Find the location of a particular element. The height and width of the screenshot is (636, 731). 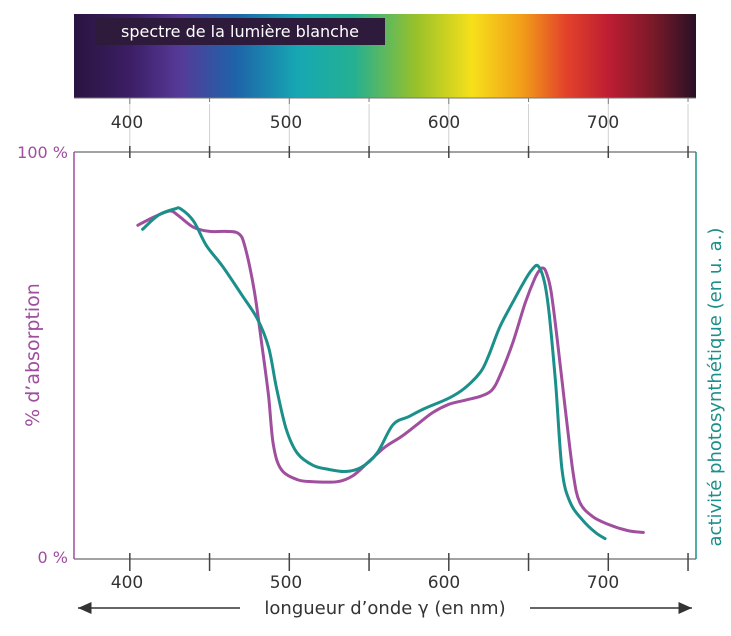

spectrum-tick-label-400: 400 is located at coordinates (127, 123).